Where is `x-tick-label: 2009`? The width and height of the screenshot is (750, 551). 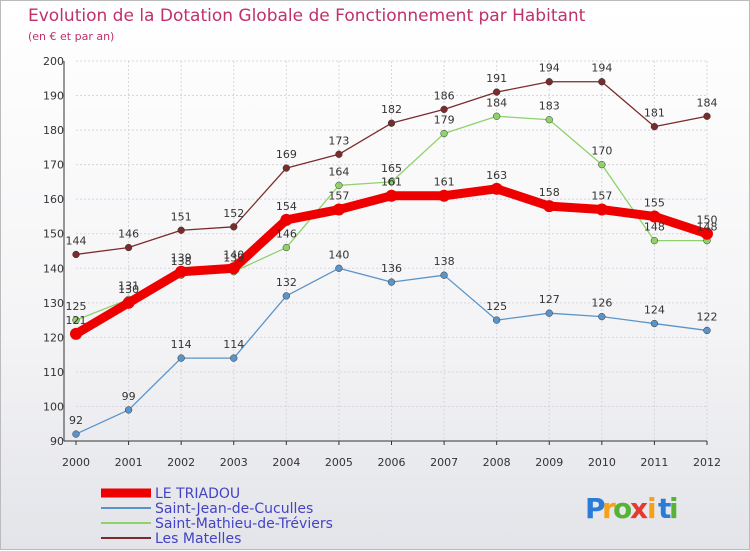 x-tick-label: 2009 is located at coordinates (549, 462).